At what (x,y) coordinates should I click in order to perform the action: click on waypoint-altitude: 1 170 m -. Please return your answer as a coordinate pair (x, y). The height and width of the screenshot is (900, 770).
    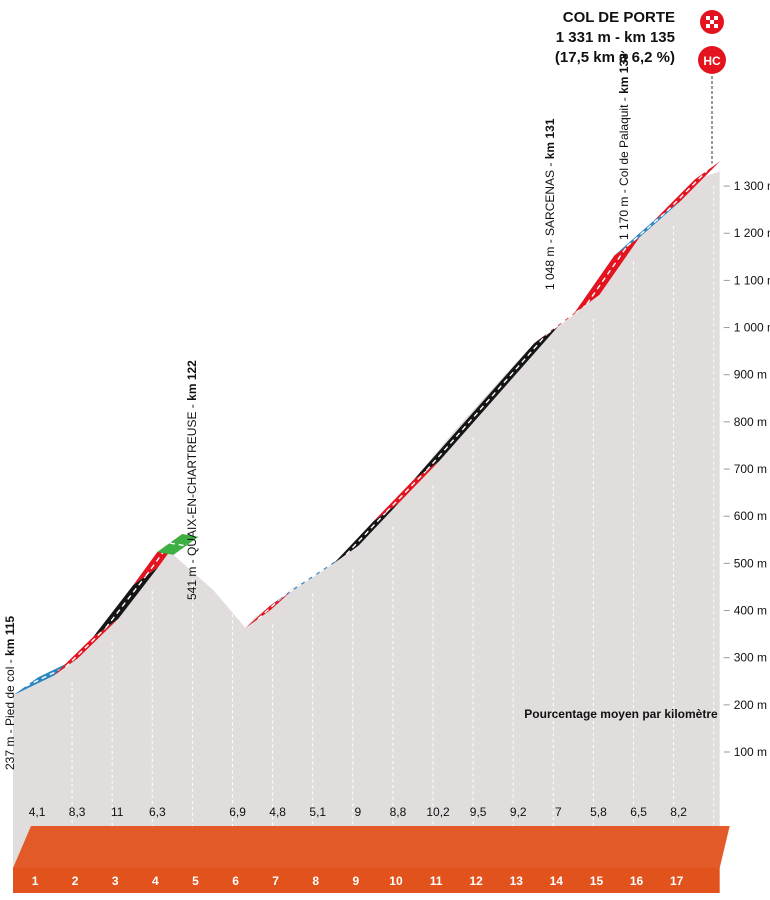
    Looking at the image, I should click on (624, 213).